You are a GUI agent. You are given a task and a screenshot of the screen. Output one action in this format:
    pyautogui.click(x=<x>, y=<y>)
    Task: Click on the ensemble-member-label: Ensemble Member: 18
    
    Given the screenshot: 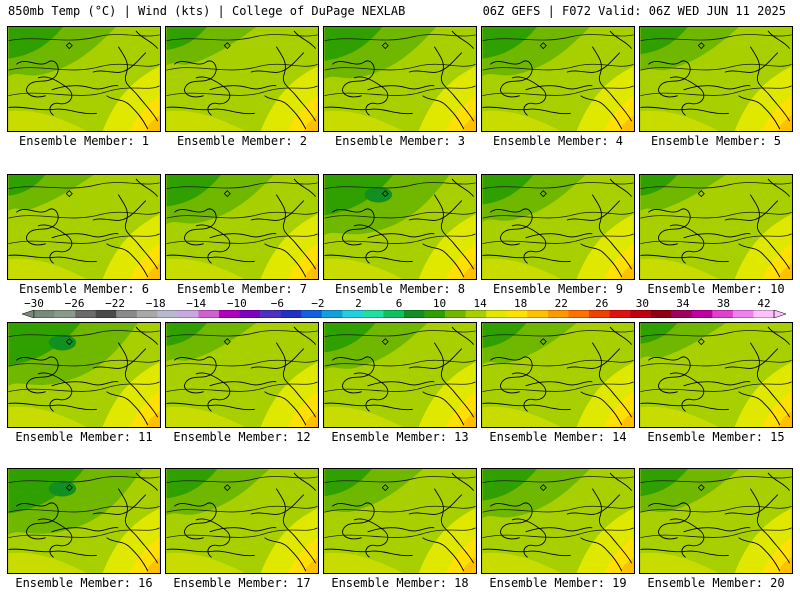 What is the action you would take?
    pyautogui.click(x=400, y=583)
    